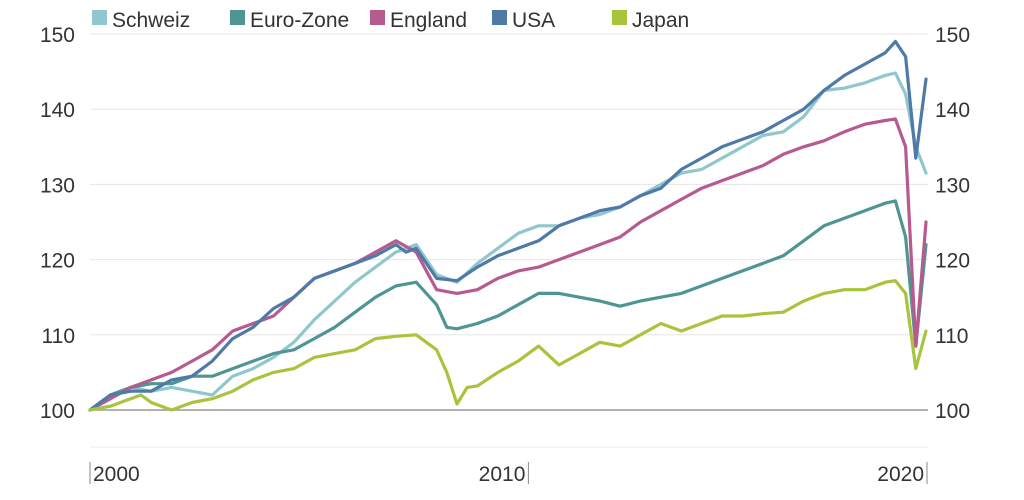  Describe the element at coordinates (660, 20) in the screenshot. I see `legend-label: Japan` at that location.